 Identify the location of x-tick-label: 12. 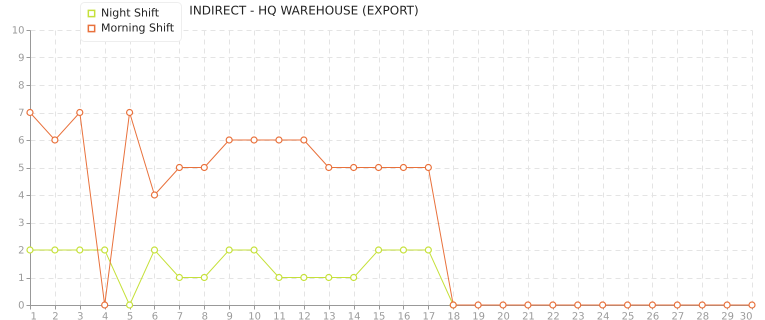
(304, 316).